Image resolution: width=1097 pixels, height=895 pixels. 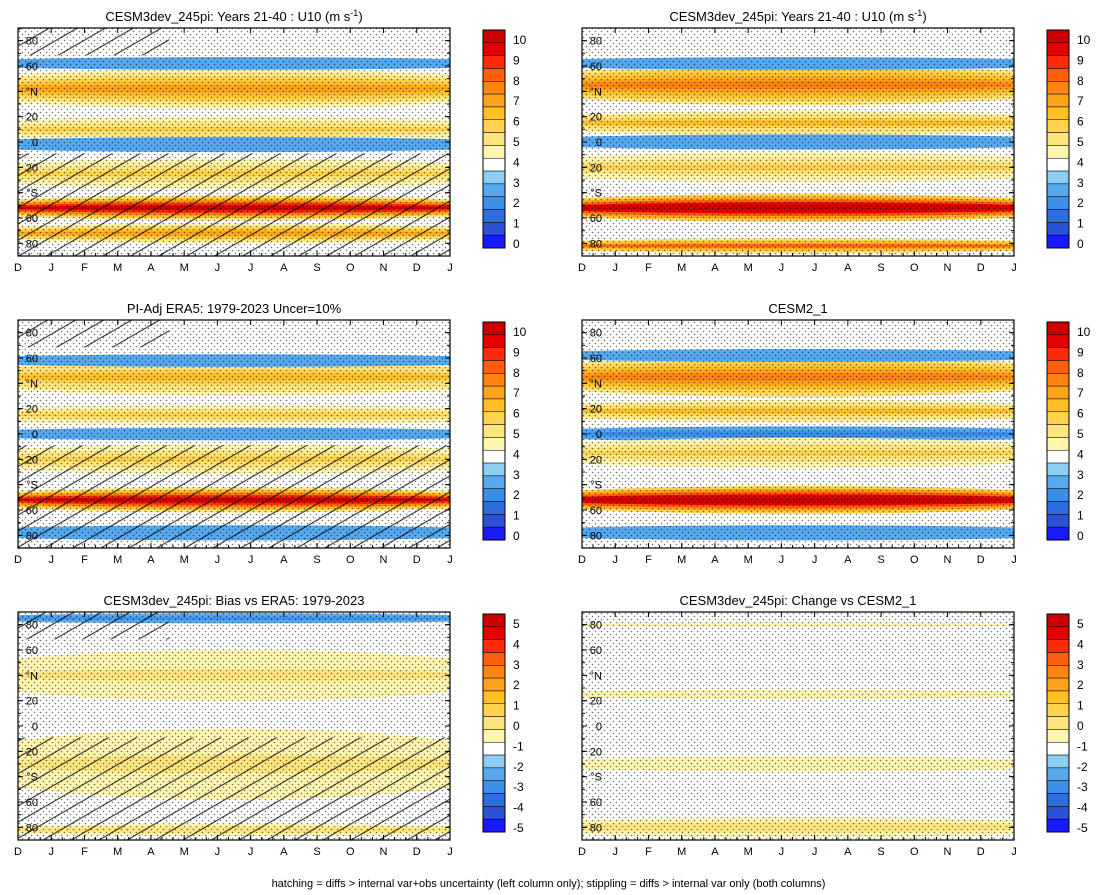 What do you see at coordinates (516, 434) in the screenshot?
I see `colorbar-label: 5` at bounding box center [516, 434].